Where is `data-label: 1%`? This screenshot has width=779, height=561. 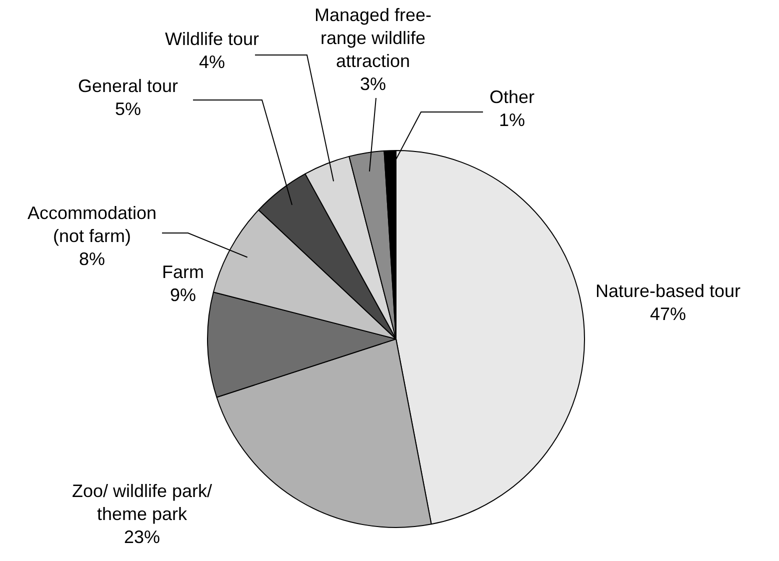 data-label: 1% is located at coordinates (512, 120).